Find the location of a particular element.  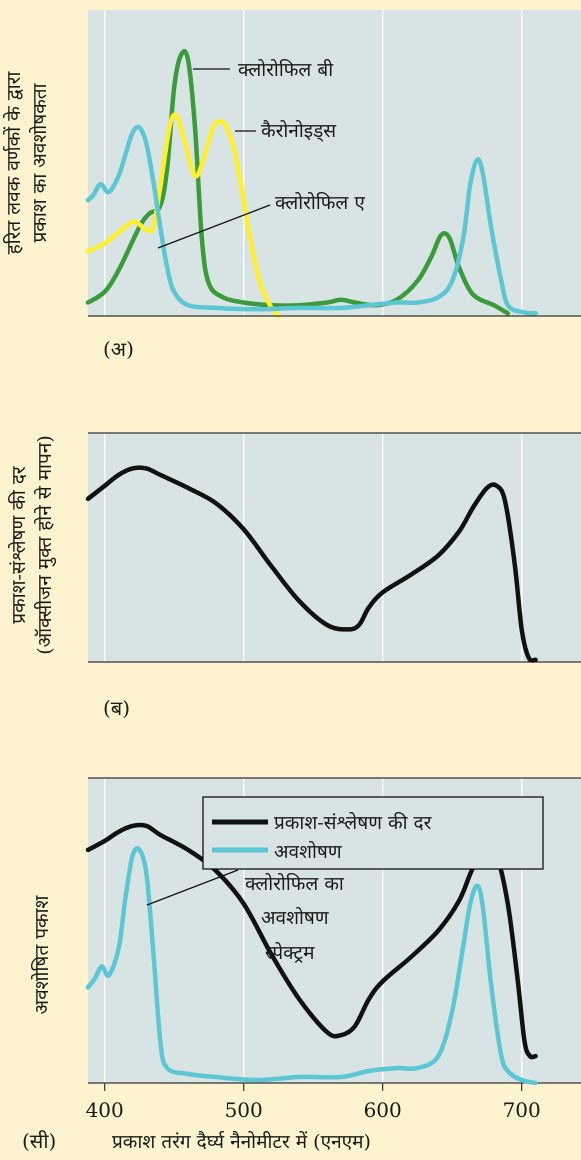

annotation-carotenoids: कैरोनोइड्स is located at coordinates (299, 130).